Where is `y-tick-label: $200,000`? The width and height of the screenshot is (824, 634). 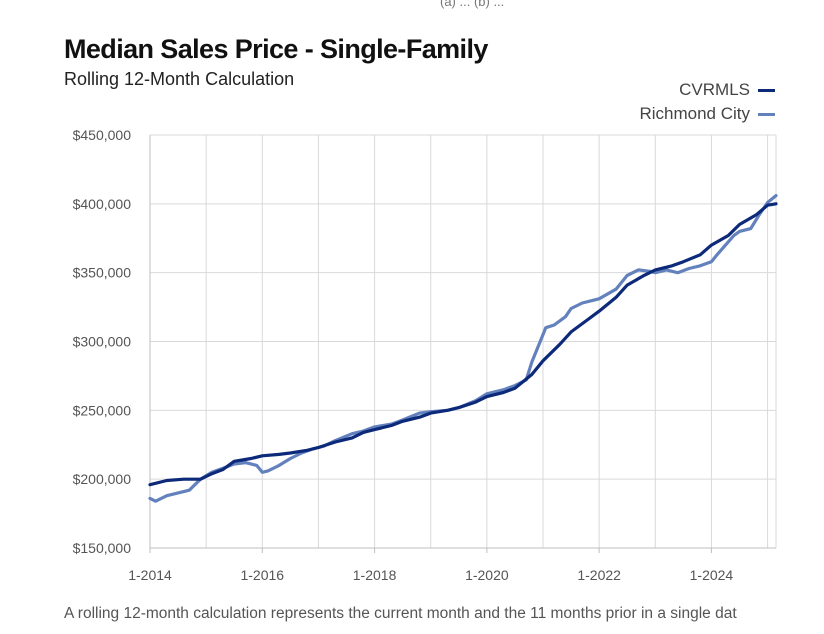 y-tick-label: $200,000 is located at coordinates (102, 479).